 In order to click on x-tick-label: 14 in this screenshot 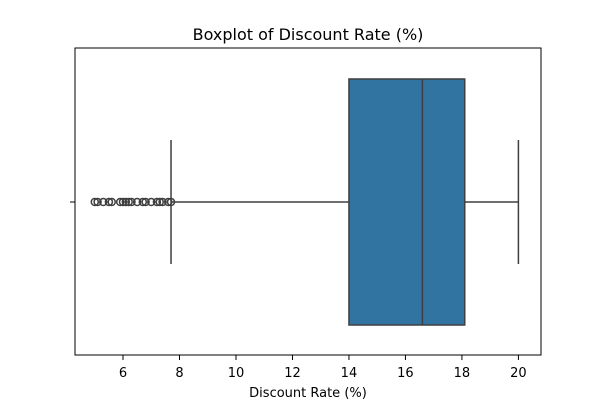, I will do `click(349, 373)`.